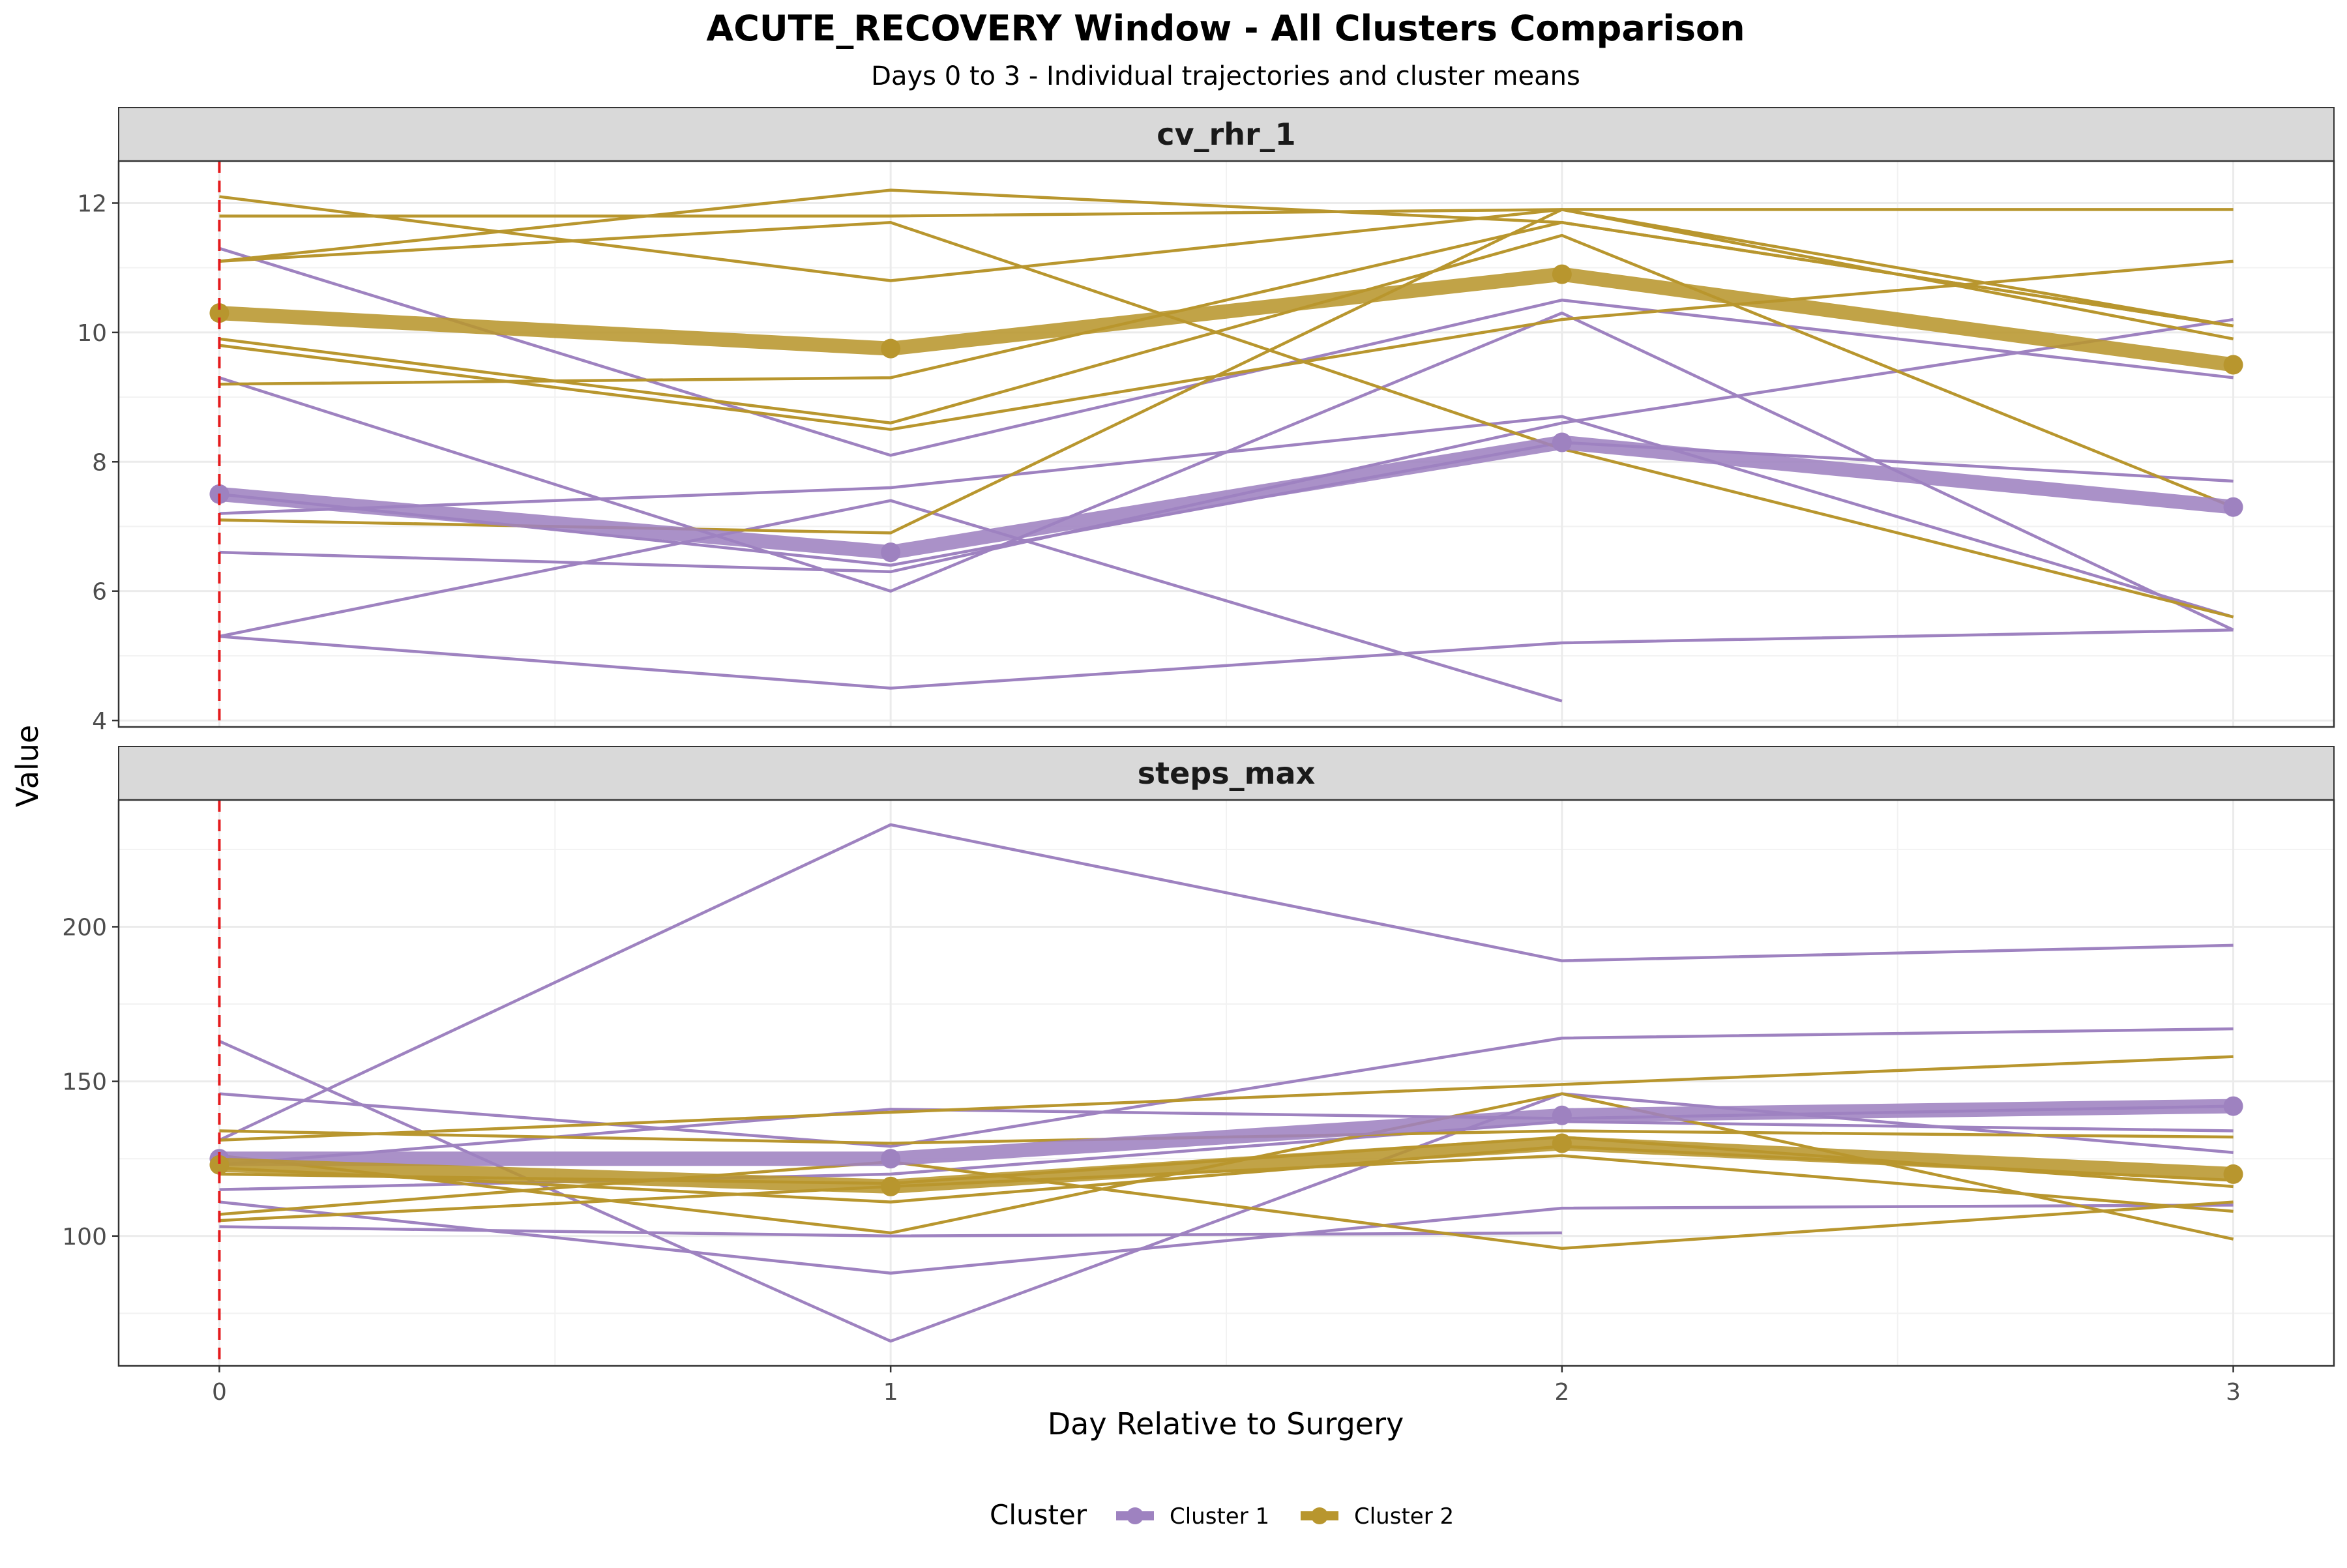  What do you see at coordinates (99, 463) in the screenshot?
I see `y-tick-label: 8` at bounding box center [99, 463].